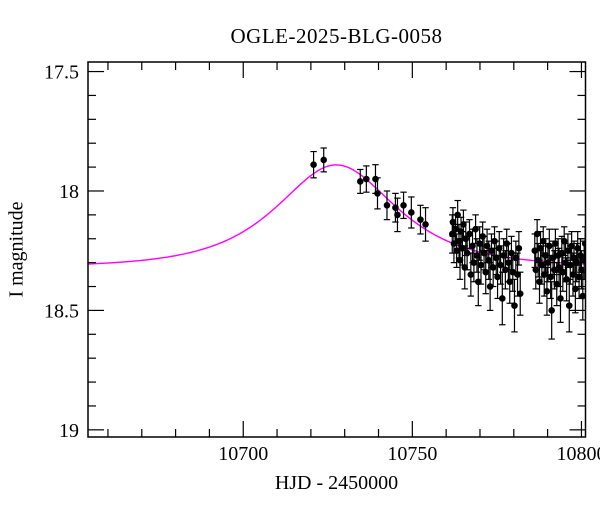 The image size is (600, 512). What do you see at coordinates (336, 483) in the screenshot?
I see `x-axis-label: HJD - 2450000` at bounding box center [336, 483].